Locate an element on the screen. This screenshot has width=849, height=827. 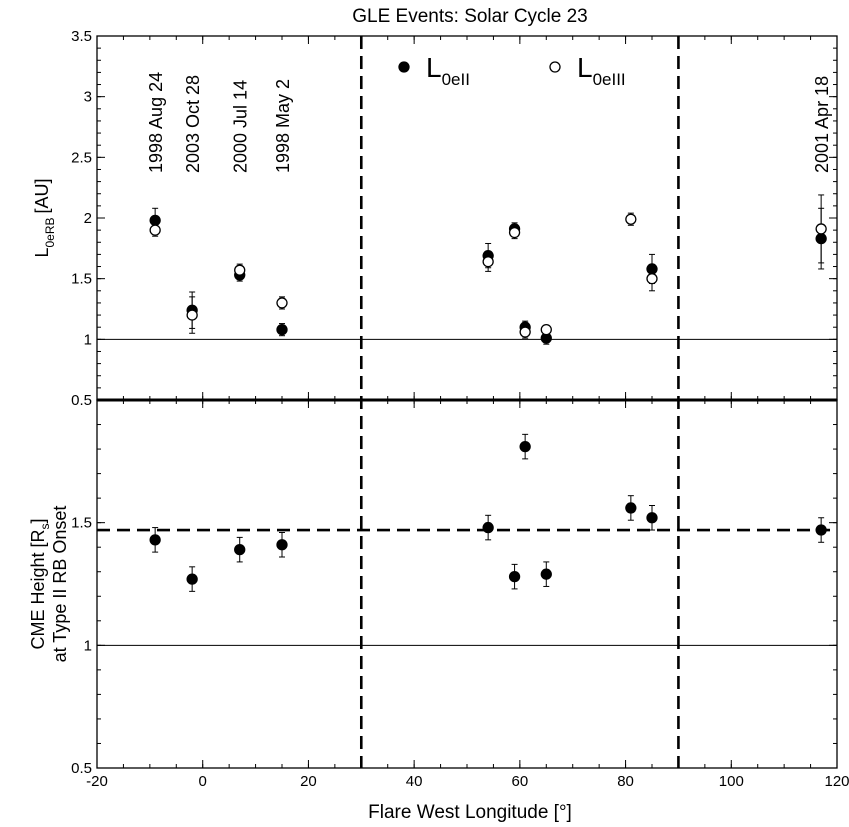
event-label: 1998 Aug 24 is located at coordinates (156, 122).